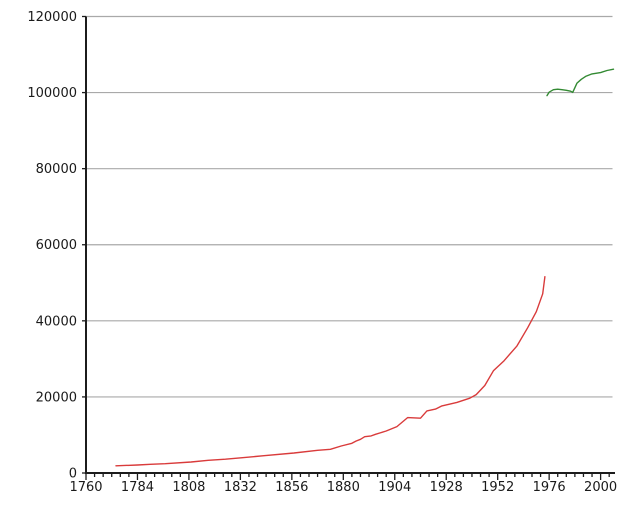 This screenshot has width=640, height=512. I want to click on x-tick-label: 1808, so click(188, 487).